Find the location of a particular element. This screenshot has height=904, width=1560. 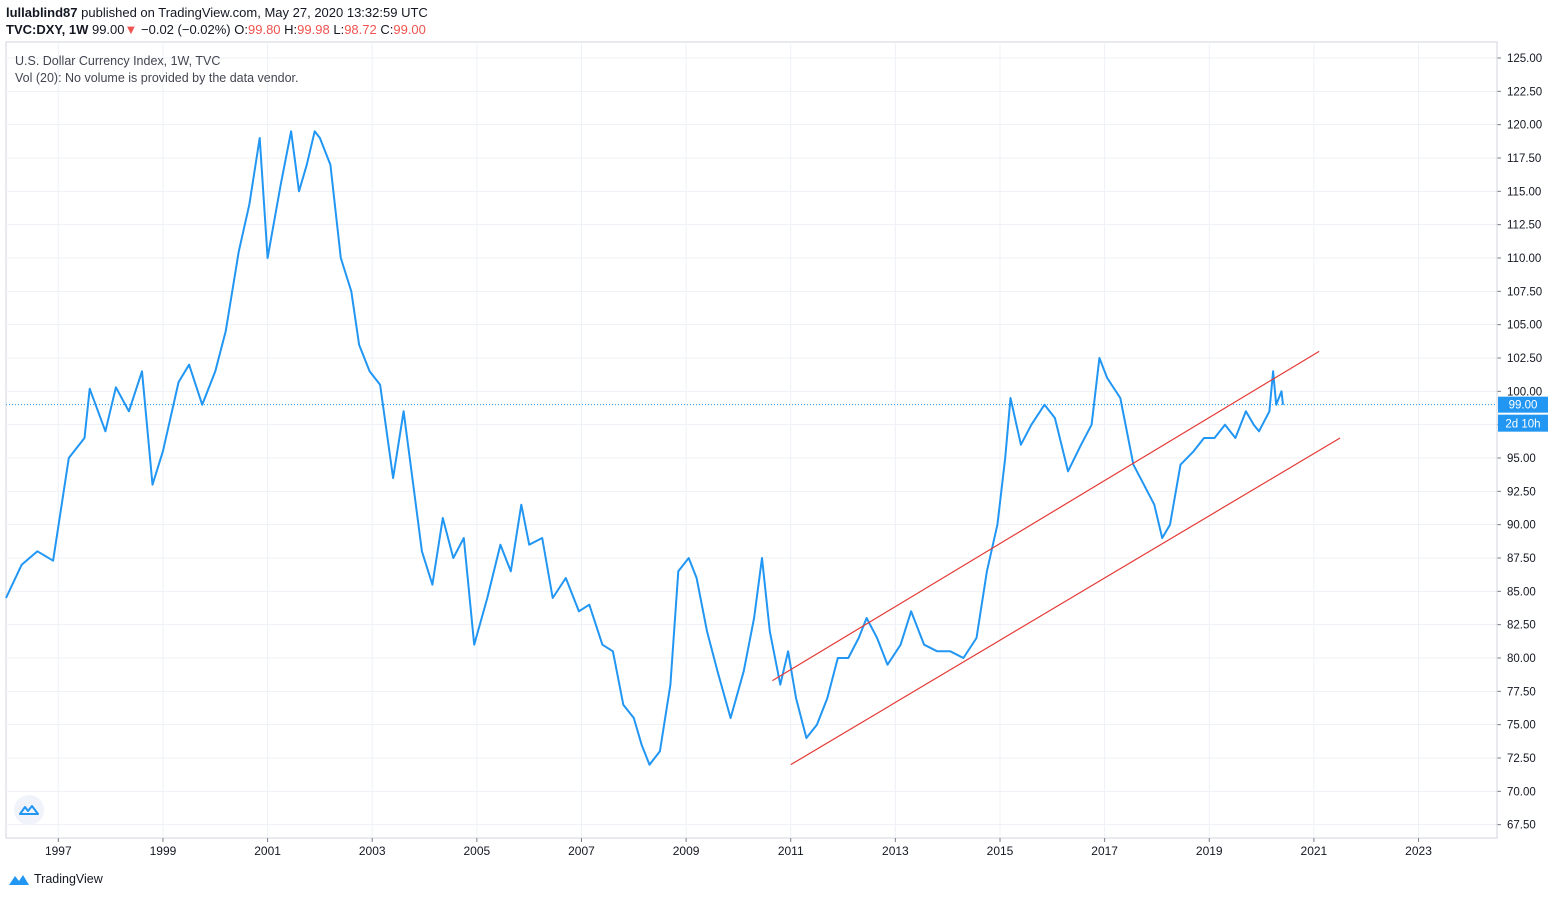

x-tick-label: 2003 is located at coordinates (372, 851).